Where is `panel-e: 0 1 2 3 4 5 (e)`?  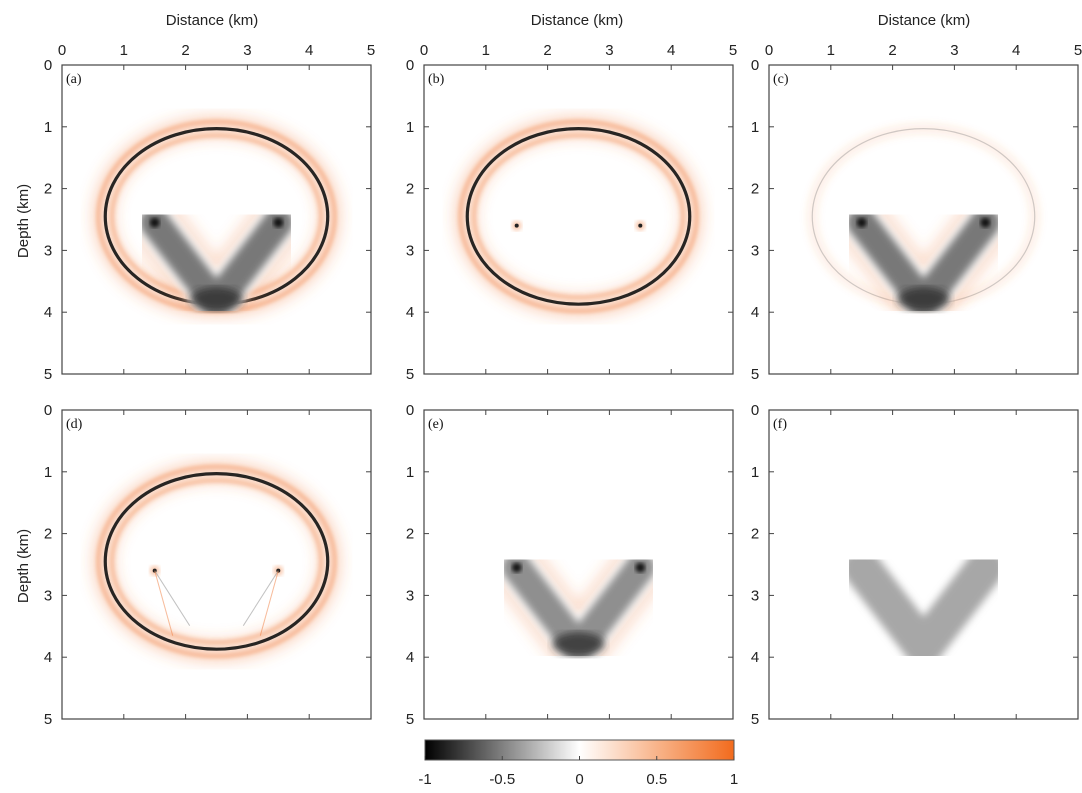
panel-e: 0 1 2 3 4 5 (e) is located at coordinates (570, 565).